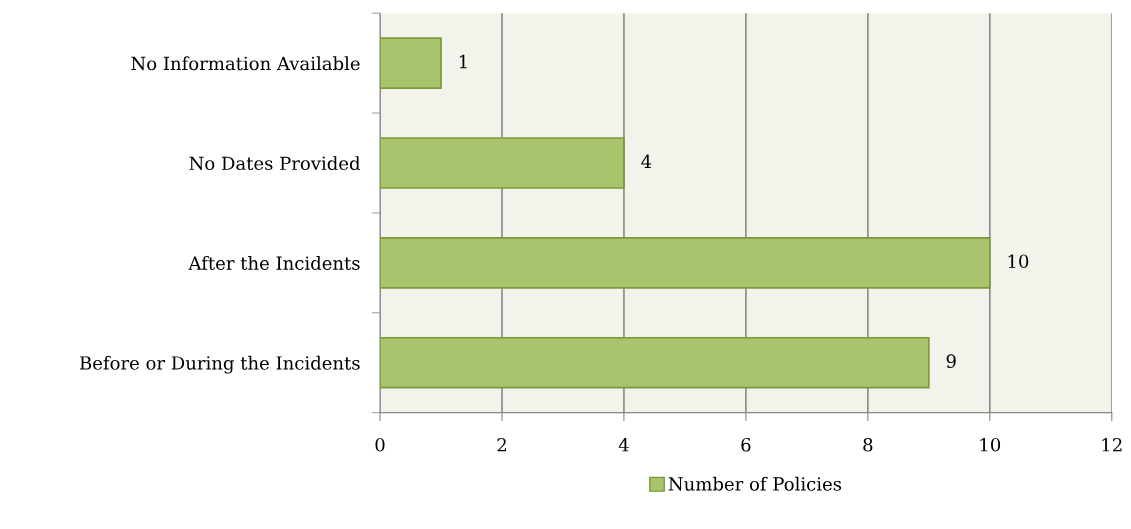 The width and height of the screenshot is (1131, 529). What do you see at coordinates (746, 444) in the screenshot?
I see `x-tick-label: 6` at bounding box center [746, 444].